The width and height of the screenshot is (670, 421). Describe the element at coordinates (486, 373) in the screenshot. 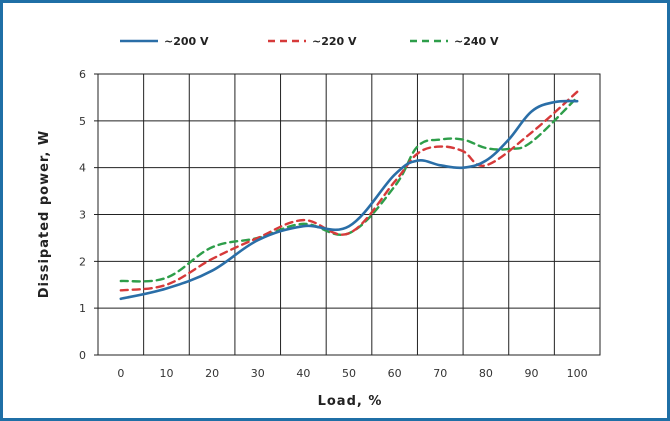

I see `x-tick-label: 80` at that location.